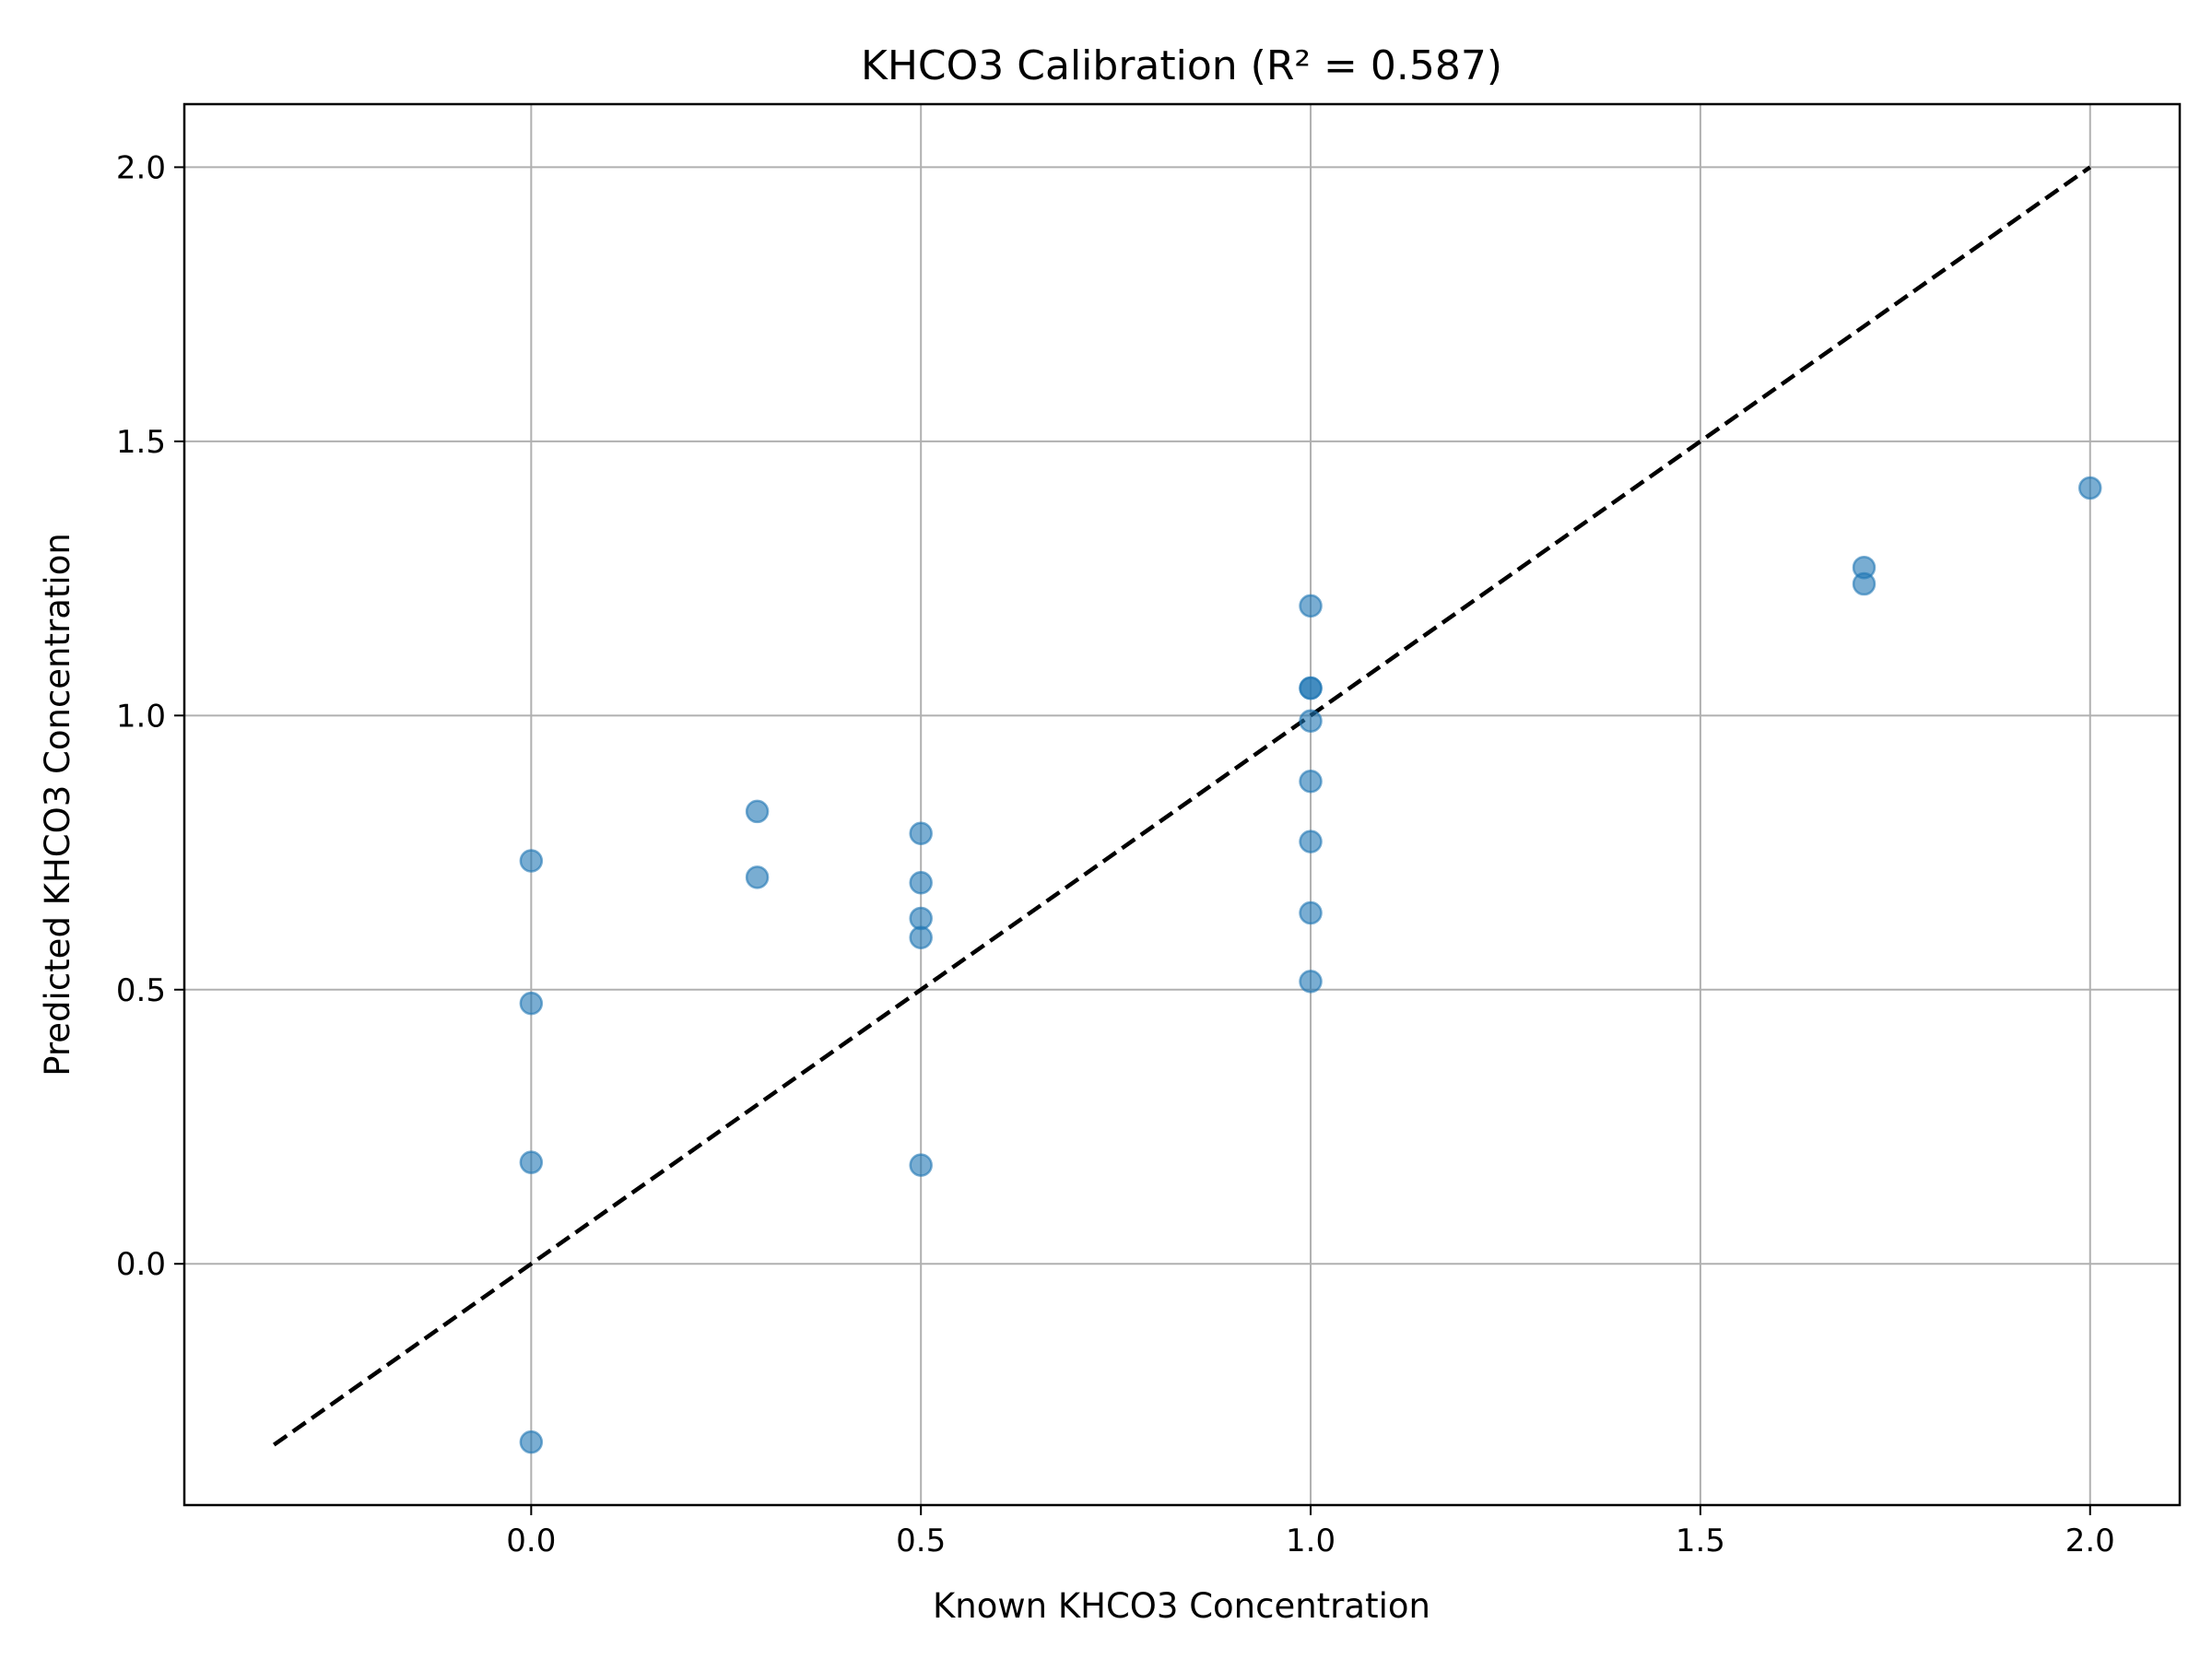  I want to click on x-tick-label: 2.0, so click(2090, 1541).